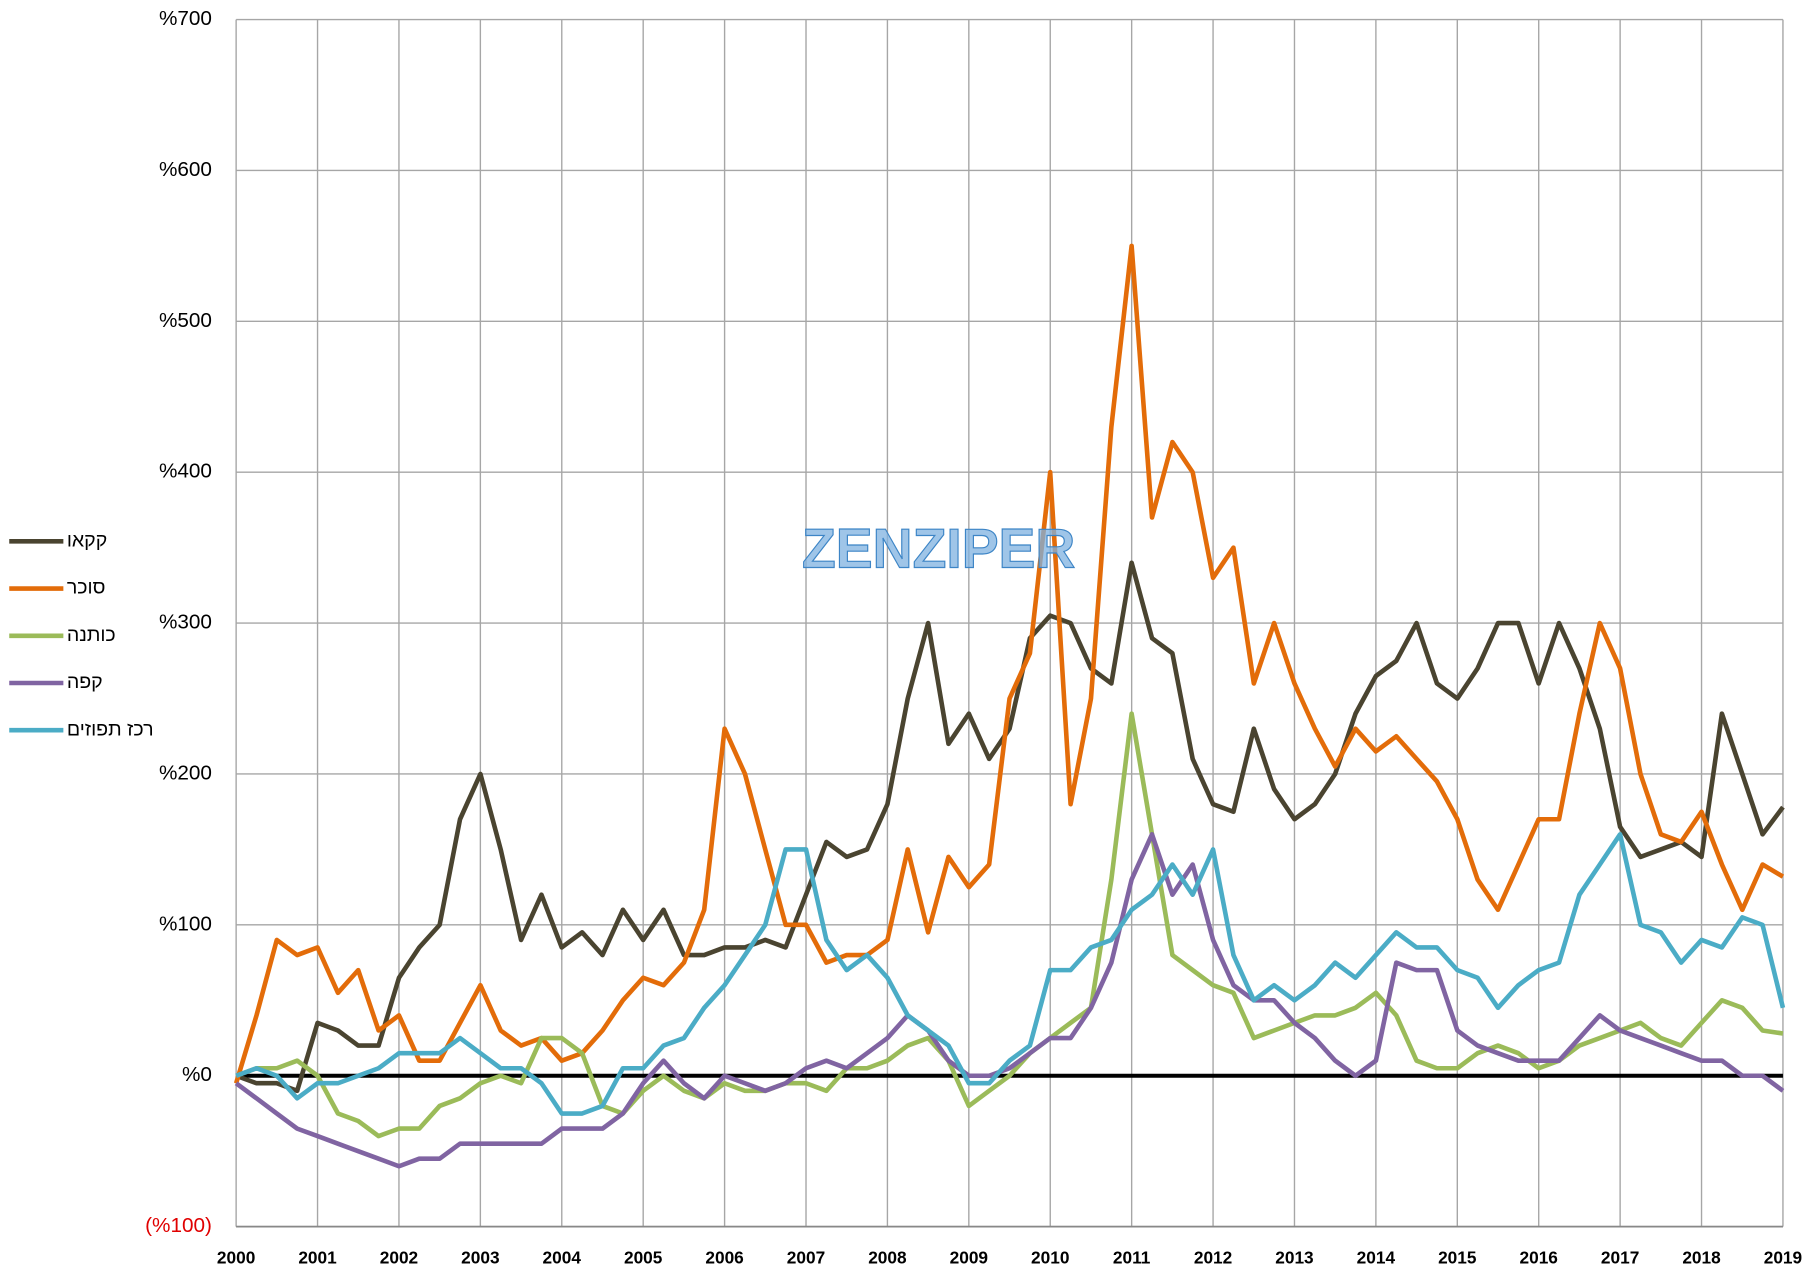 Image resolution: width=1806 pixels, height=1275 pixels. What do you see at coordinates (1294, 1257) in the screenshot?
I see `x-tick-label: 2013` at bounding box center [1294, 1257].